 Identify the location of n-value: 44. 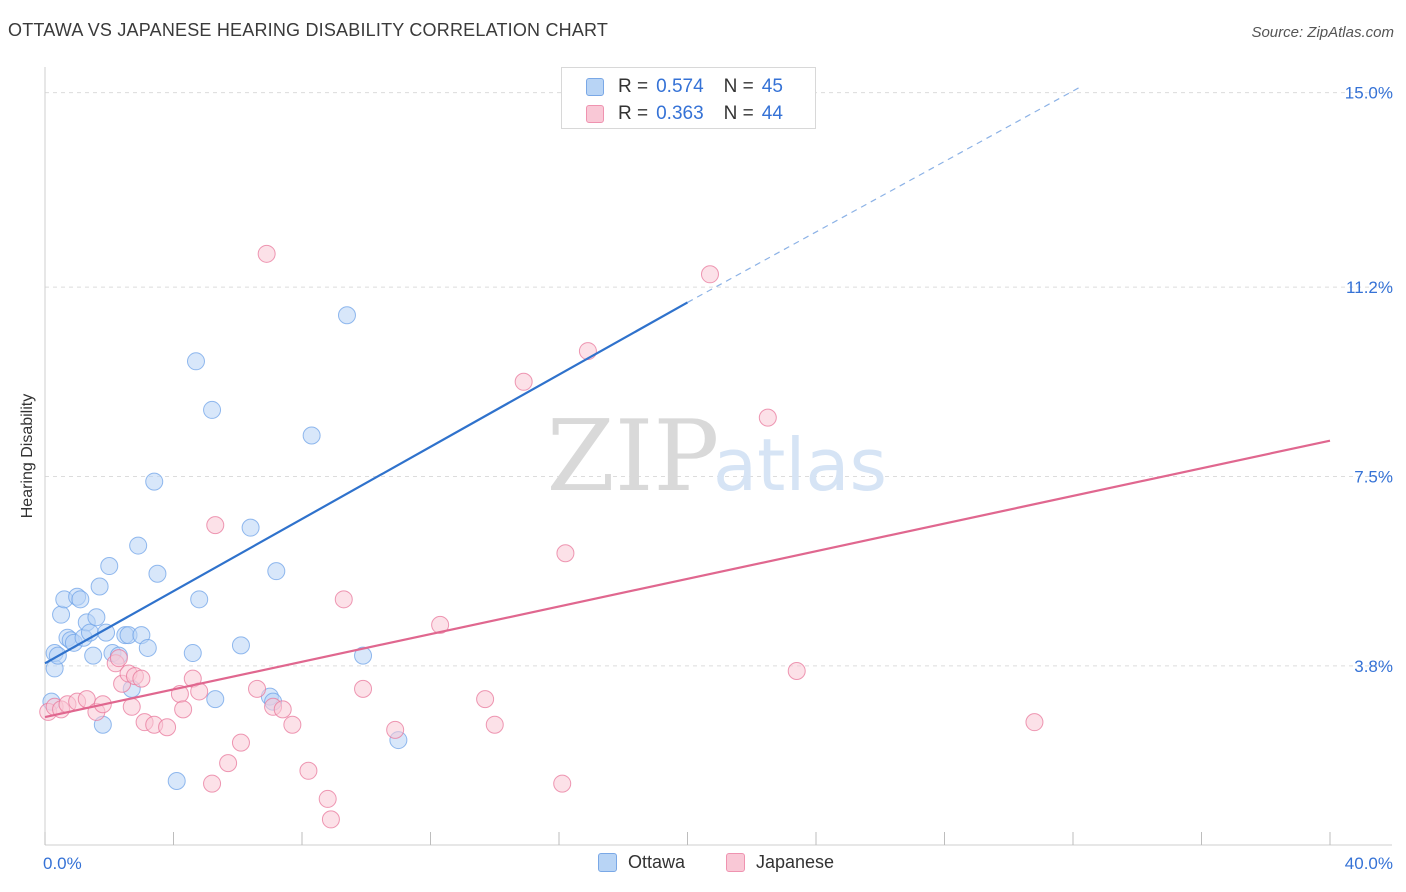
(772, 113).